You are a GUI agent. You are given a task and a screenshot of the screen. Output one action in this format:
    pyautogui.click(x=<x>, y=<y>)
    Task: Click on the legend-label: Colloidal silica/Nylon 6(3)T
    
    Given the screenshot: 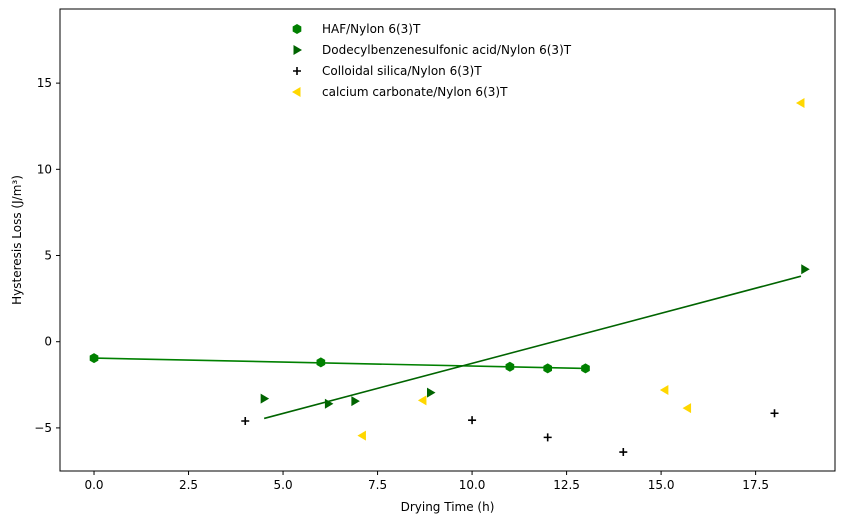 What is the action you would take?
    pyautogui.click(x=402, y=71)
    